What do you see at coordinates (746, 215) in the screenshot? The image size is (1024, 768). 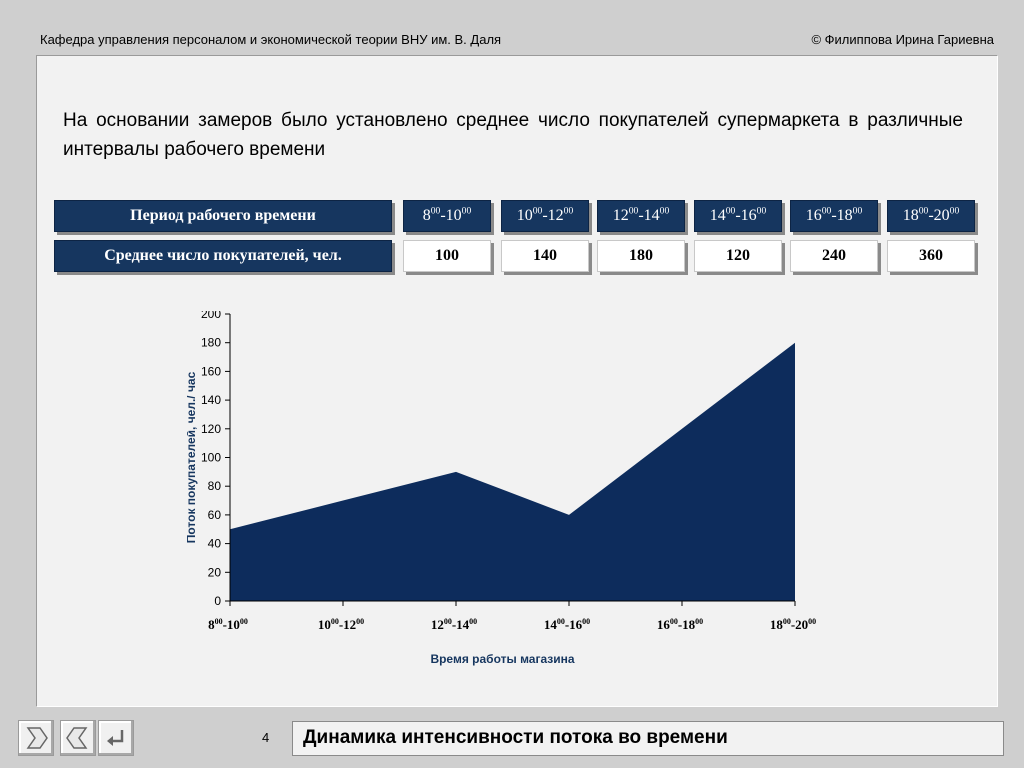 I see `time-hour: -16` at bounding box center [746, 215].